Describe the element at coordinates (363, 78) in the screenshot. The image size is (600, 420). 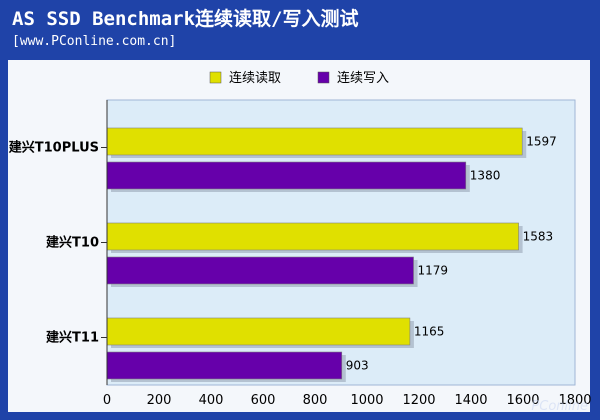
I see `legend-label: 连续写入` at that location.